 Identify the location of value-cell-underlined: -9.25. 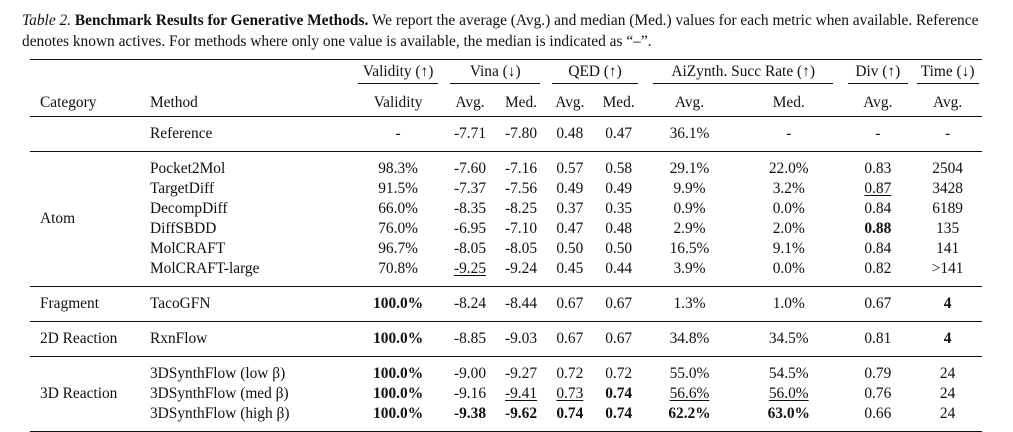
(470, 268).